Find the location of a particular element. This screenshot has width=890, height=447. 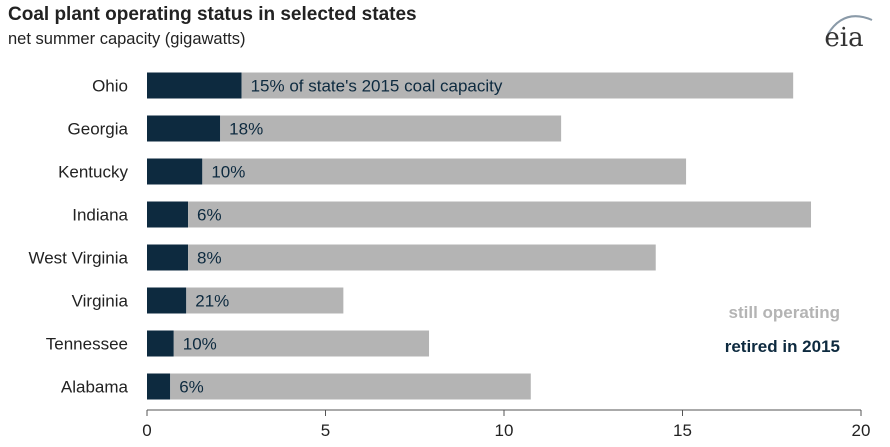

legend: still operating retired in 2015 is located at coordinates (782, 329).